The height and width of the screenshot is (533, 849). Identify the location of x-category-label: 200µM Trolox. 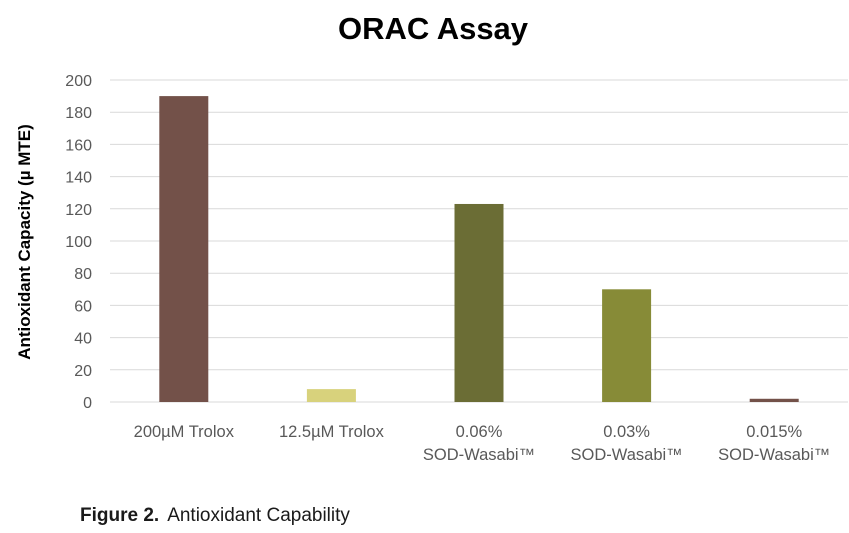
(184, 432).